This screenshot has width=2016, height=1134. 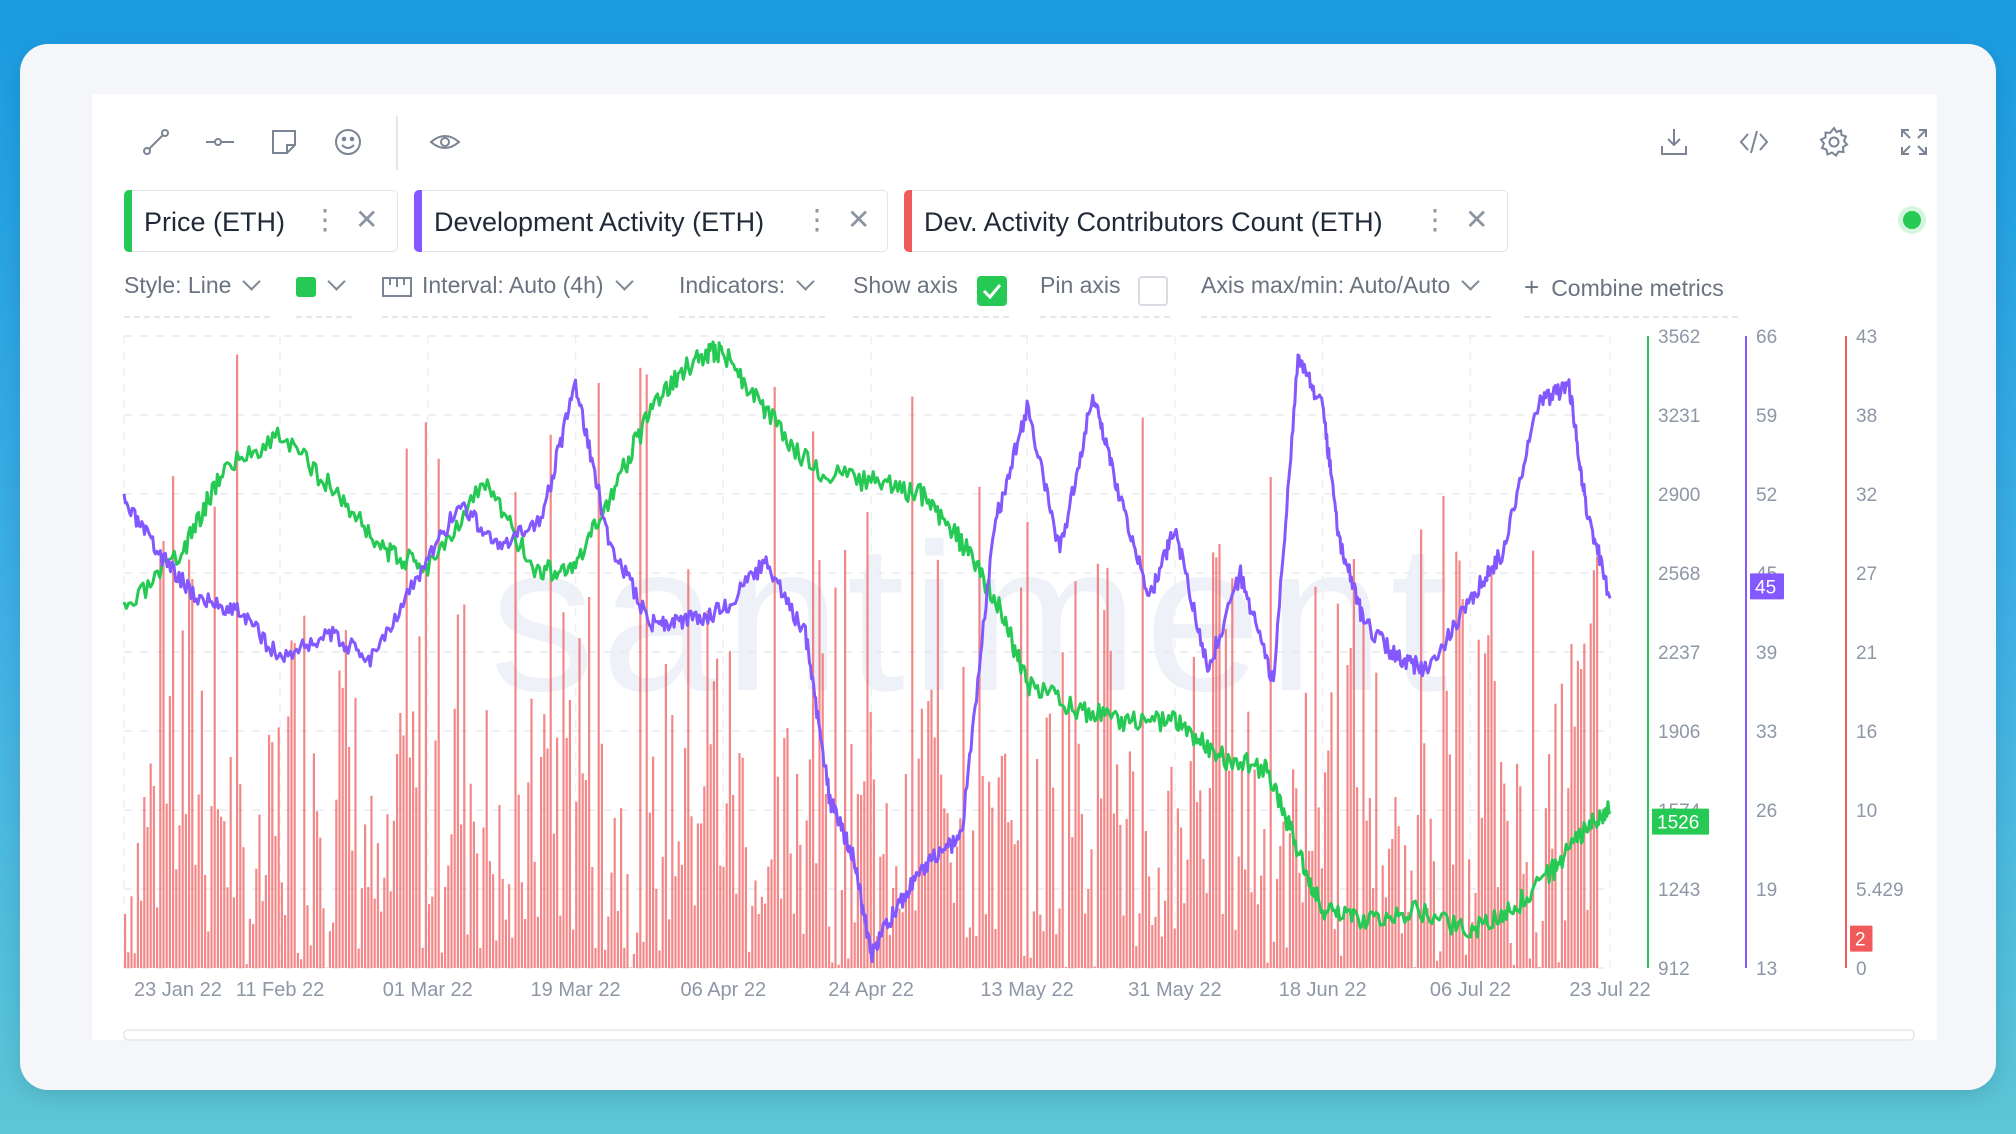 I want to click on interval-label: Interval: Auto (4h), so click(x=513, y=285).